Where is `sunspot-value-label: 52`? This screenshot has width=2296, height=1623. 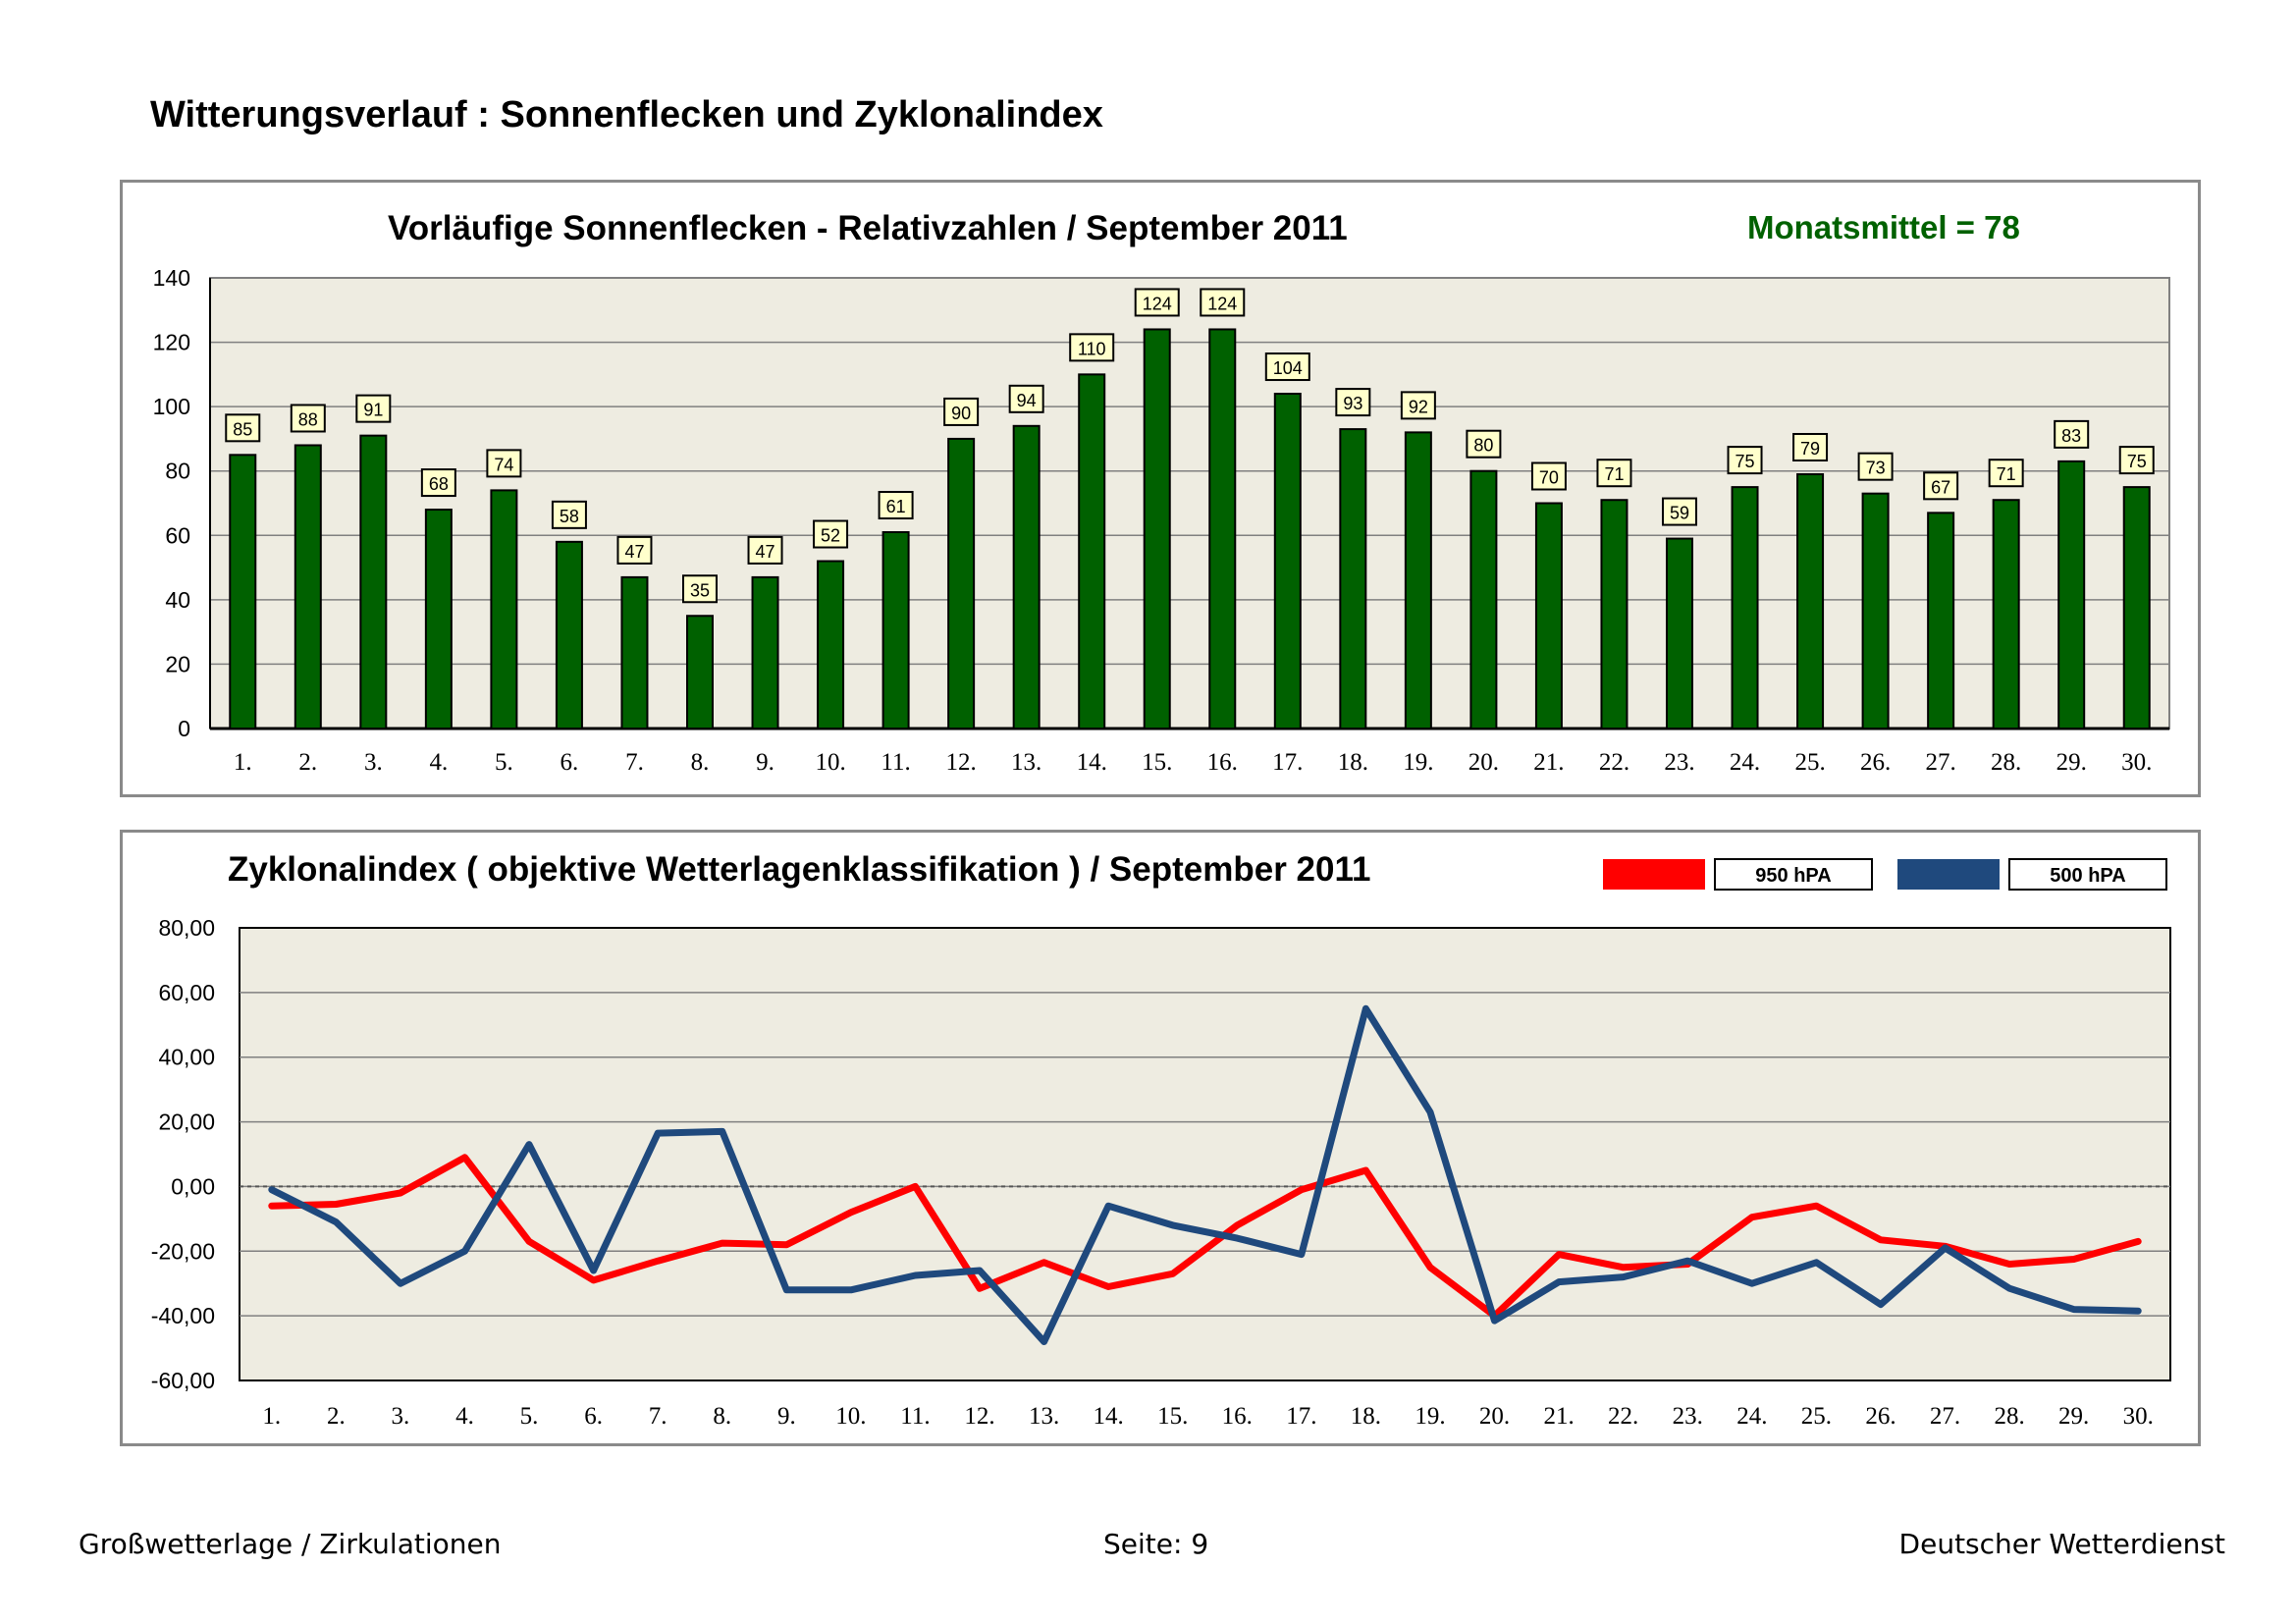 sunspot-value-label: 52 is located at coordinates (830, 536).